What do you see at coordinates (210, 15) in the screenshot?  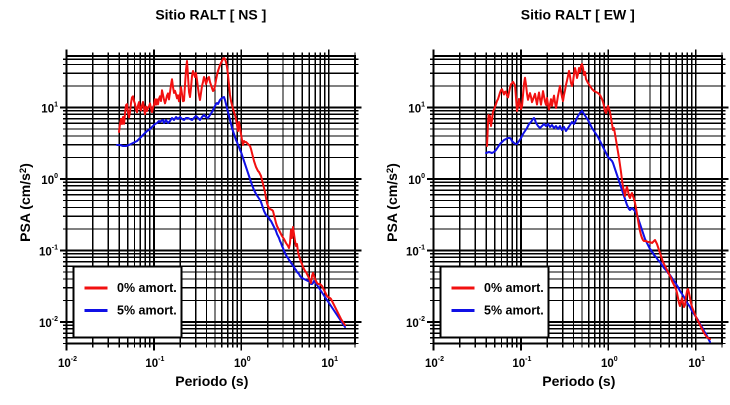 I see `svg-text: Sitio RALT [ NS ]` at bounding box center [210, 15].